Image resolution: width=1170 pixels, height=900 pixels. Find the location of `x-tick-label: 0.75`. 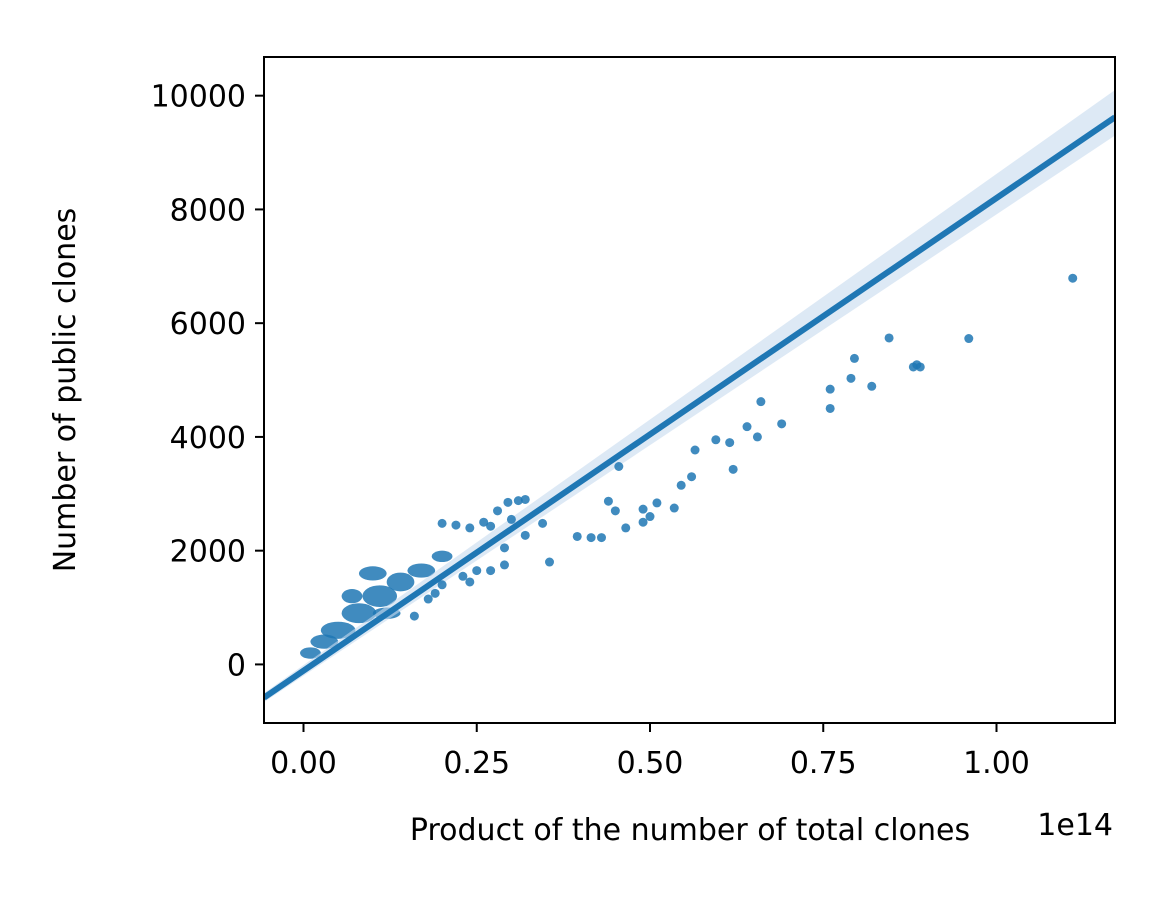

x-tick-label: 0.75 is located at coordinates (823, 763).